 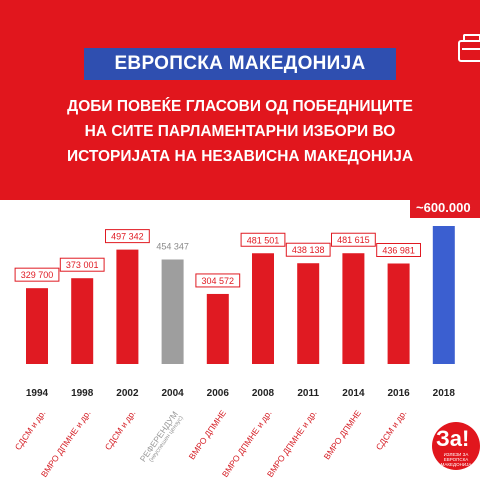 I want to click on bar-2018, so click(x=443, y=295).